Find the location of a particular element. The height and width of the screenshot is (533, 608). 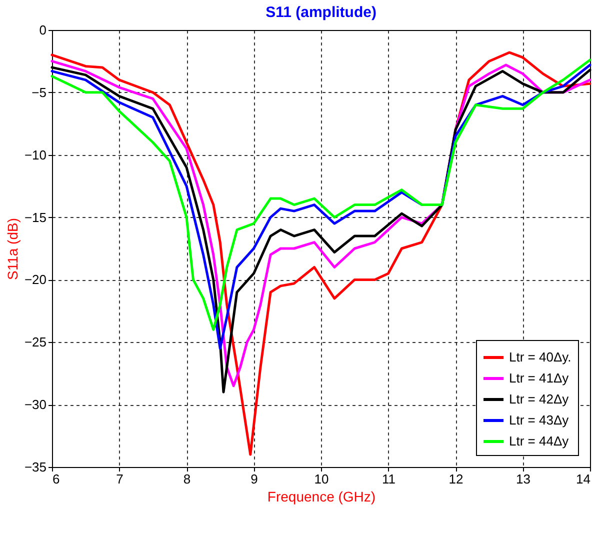

x-tick-label: 6 is located at coordinates (56, 479).